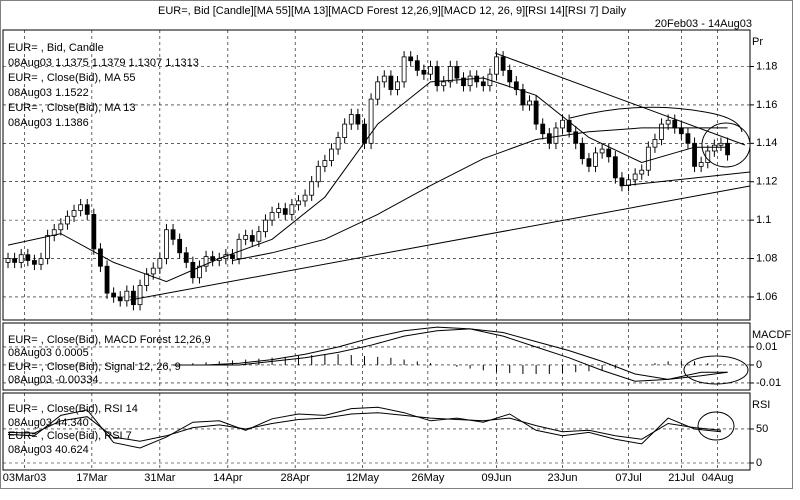 This screenshot has height=500, width=800. I want to click on x-tick-label: 21Jul, so click(681, 478).